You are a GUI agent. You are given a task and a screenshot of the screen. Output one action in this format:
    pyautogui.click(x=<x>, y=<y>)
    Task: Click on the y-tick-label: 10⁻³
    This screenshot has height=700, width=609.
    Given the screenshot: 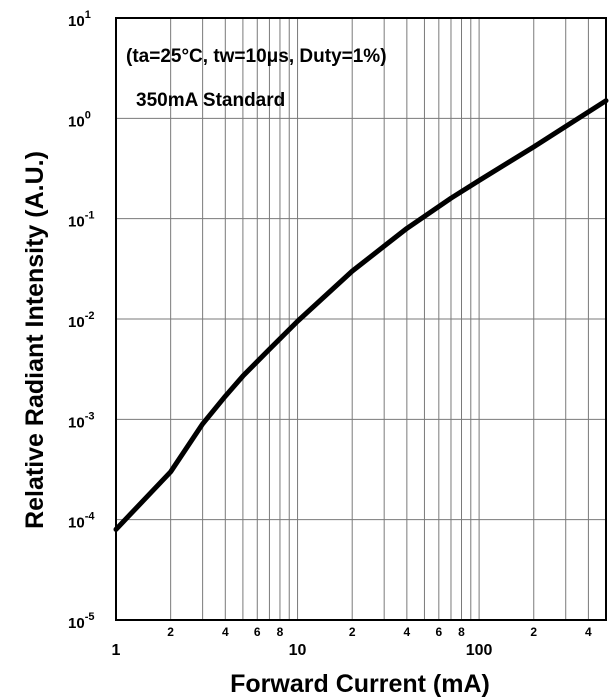 What is the action you would take?
    pyautogui.click(x=81, y=420)
    